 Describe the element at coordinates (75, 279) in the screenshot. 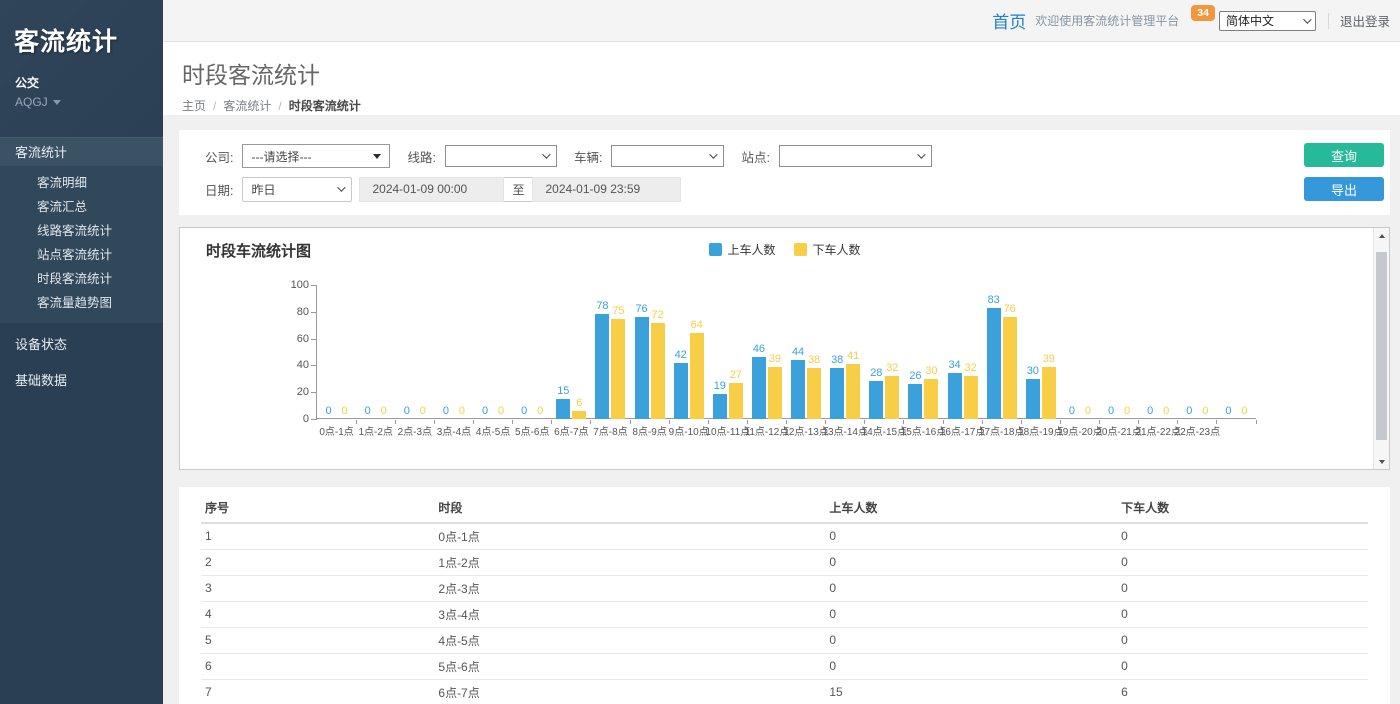

I see `sidebar-subitem: 时段客流统计` at that location.